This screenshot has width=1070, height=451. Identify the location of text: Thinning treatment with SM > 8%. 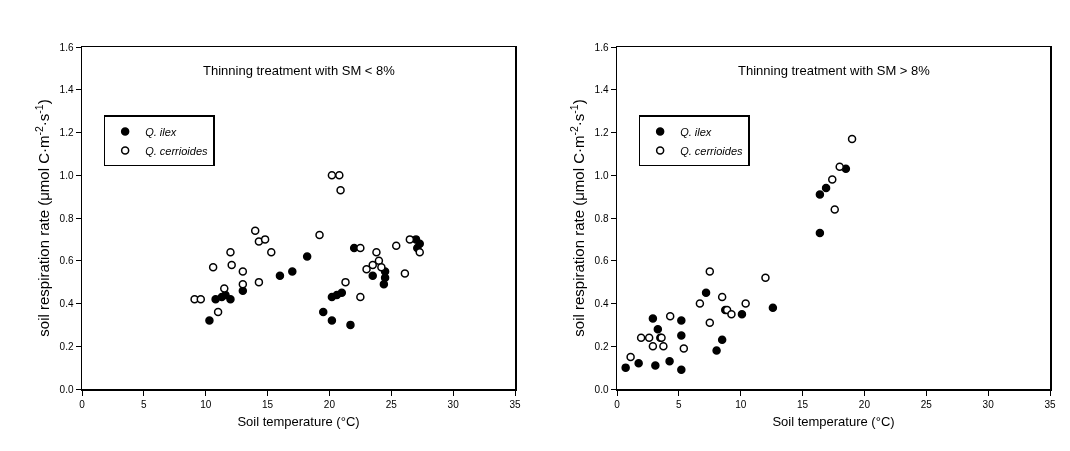
(834, 70).